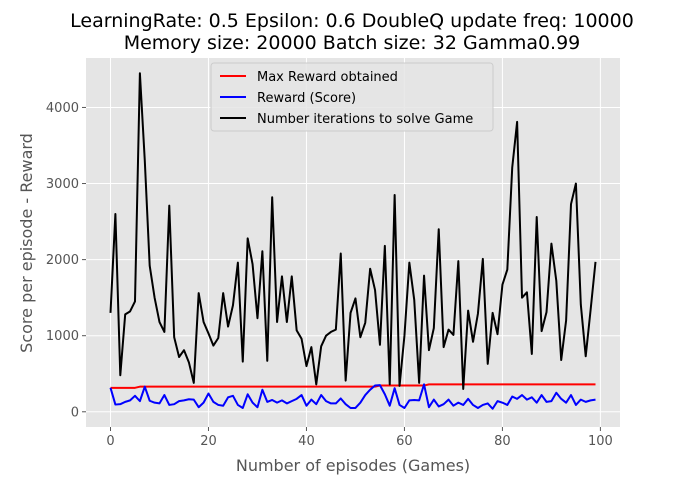 Image resolution: width=689 pixels, height=480 pixels. I want to click on y-tick-label: 3000, so click(62, 184).